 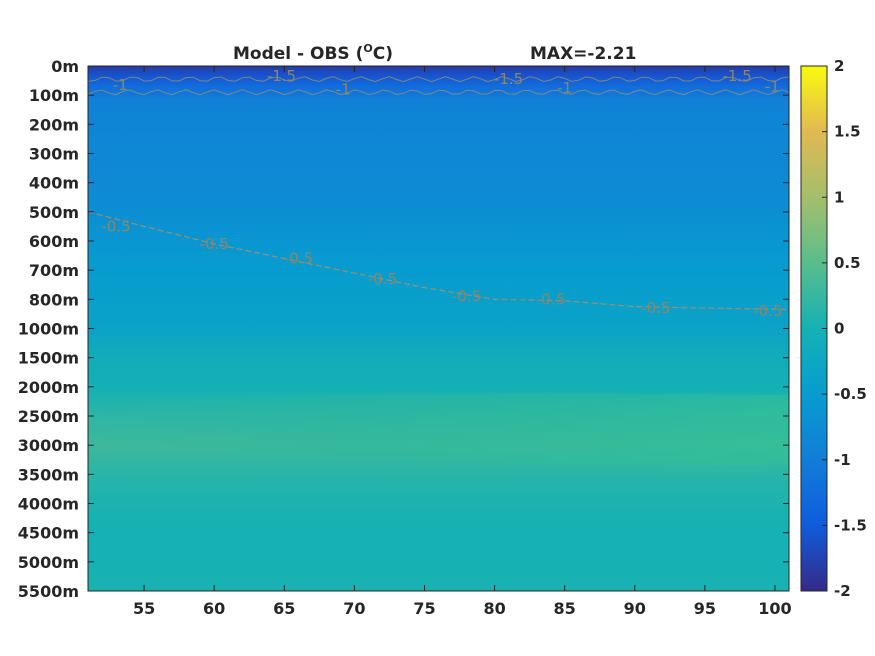 I want to click on x-tick-label: 85, so click(x=565, y=608).